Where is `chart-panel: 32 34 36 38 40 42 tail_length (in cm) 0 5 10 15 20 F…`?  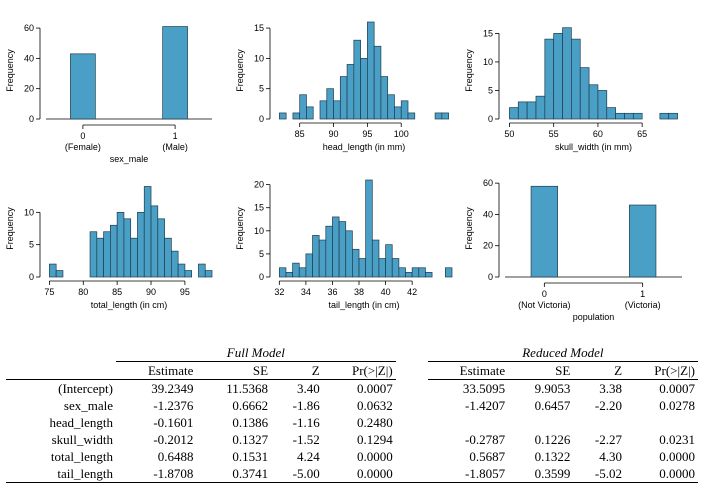 chart-panel: 32 34 36 38 40 42 tail_length (in cm) 0 5 10 15 20 F… is located at coordinates (344, 244).